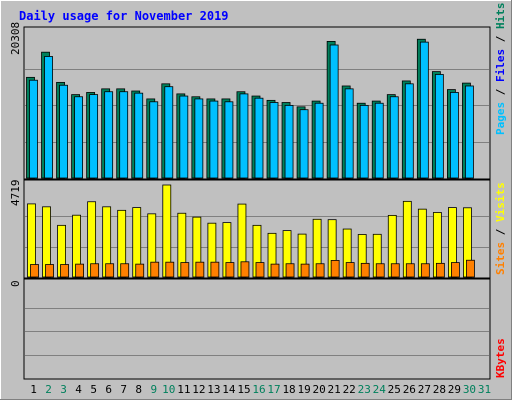  Describe the element at coordinates (319, 389) in the screenshot. I see `day-label: 20` at that location.